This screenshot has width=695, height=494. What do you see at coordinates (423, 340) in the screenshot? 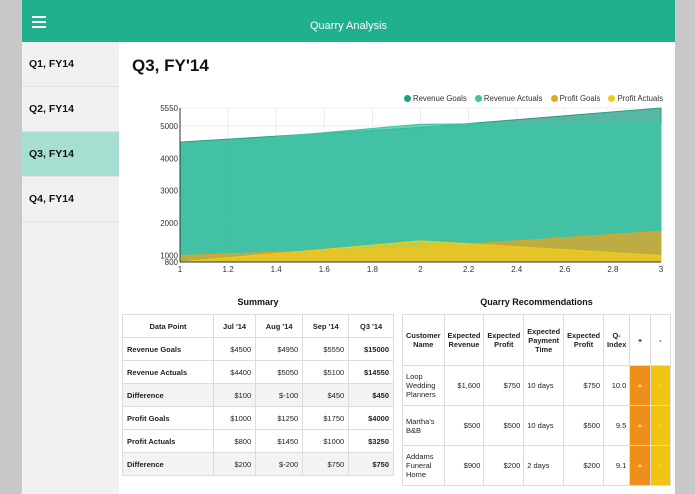
I see `column-header: Customer Name` at bounding box center [423, 340].